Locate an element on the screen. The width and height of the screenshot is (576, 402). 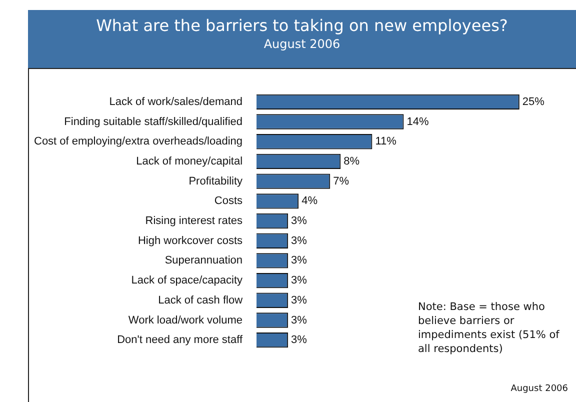
y-tick-label: Lack of space/capacity is located at coordinates (187, 280).